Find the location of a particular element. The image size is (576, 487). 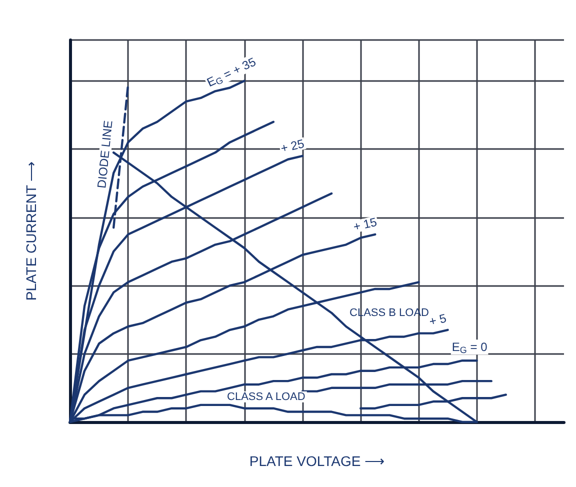

text: DIODE LINE is located at coordinates (105, 154).